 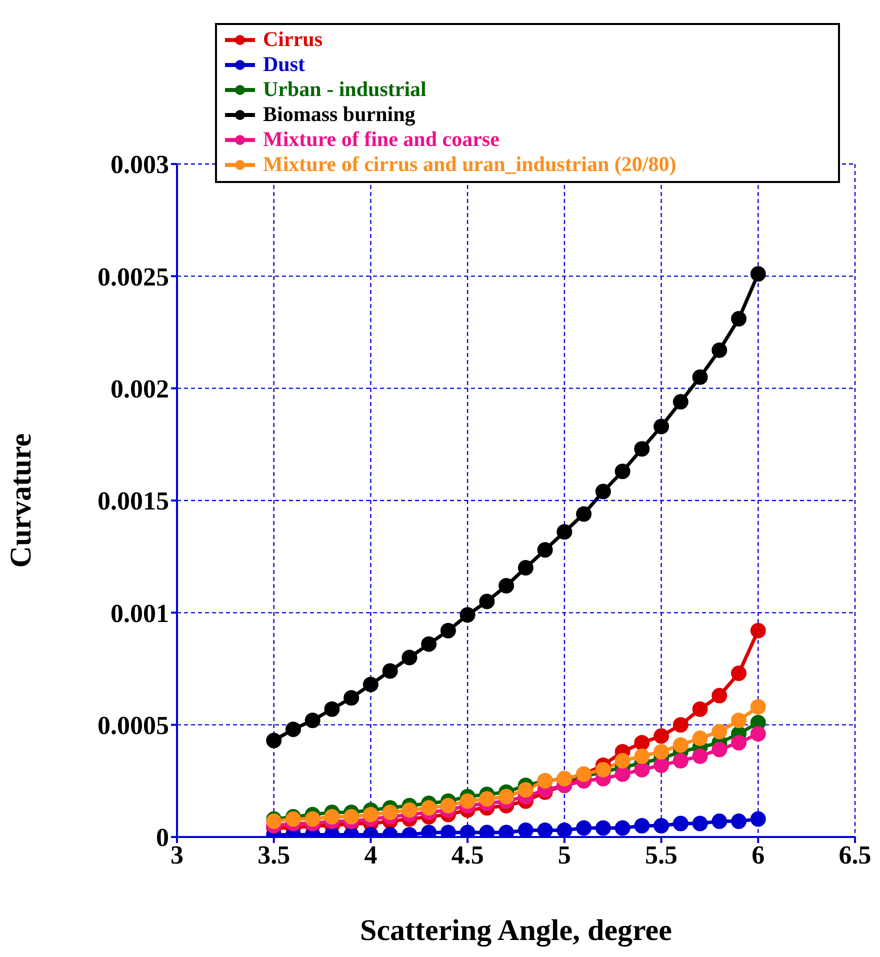 I want to click on x-tick-label: 3, so click(x=177, y=855).